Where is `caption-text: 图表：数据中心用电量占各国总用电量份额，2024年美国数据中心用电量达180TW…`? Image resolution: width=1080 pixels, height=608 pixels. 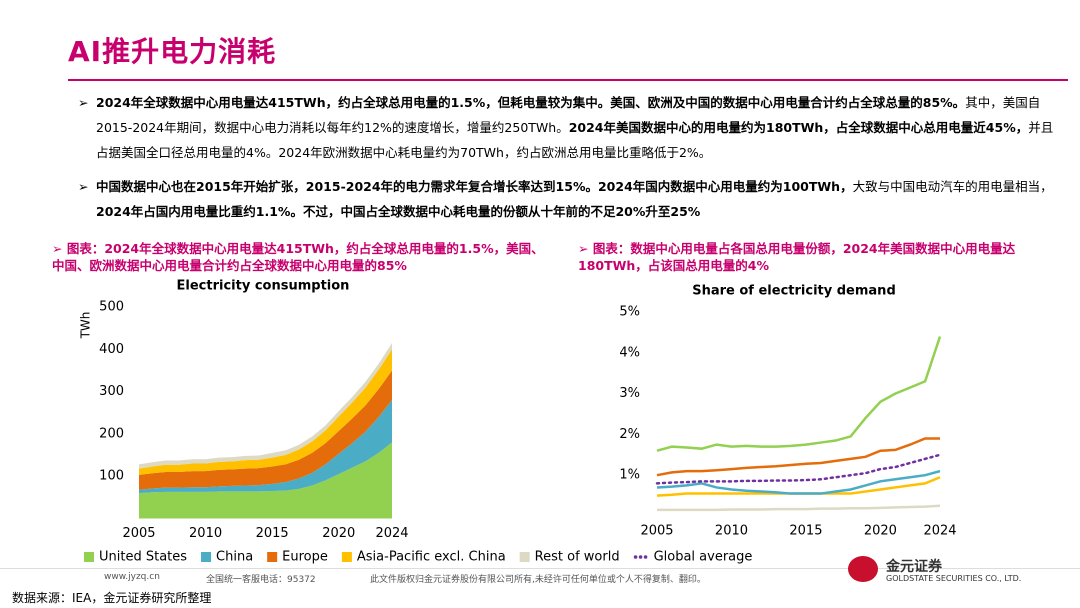 caption-text: 图表：数据中心用电量占各国总用电量份额，2024年美国数据中心用电量达180TW… is located at coordinates (797, 257).